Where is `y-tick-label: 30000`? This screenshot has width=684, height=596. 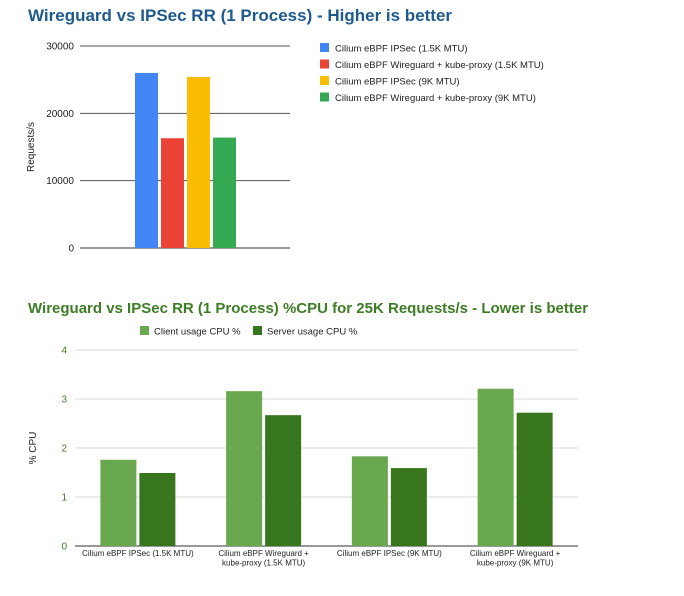 y-tick-label: 30000 is located at coordinates (60, 47).